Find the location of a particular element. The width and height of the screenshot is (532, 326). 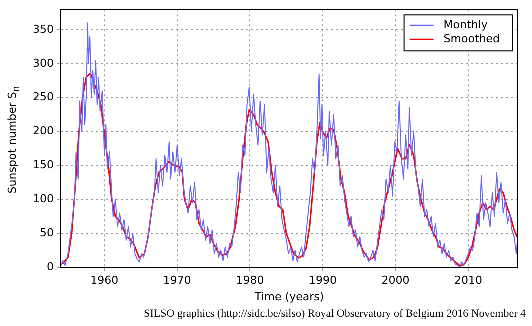

text: SILSO graphics (http://sidc.be/silso) Royal Observatory of Belgium 2016 November 4 is located at coordinates (335, 314).